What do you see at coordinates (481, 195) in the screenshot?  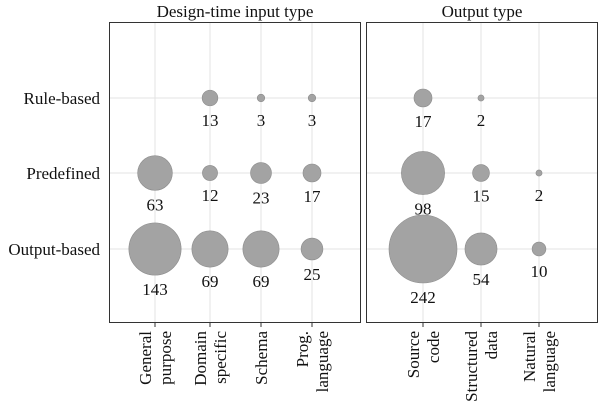 I see `panel-2-value-label-r1-c1: 15` at bounding box center [481, 195].